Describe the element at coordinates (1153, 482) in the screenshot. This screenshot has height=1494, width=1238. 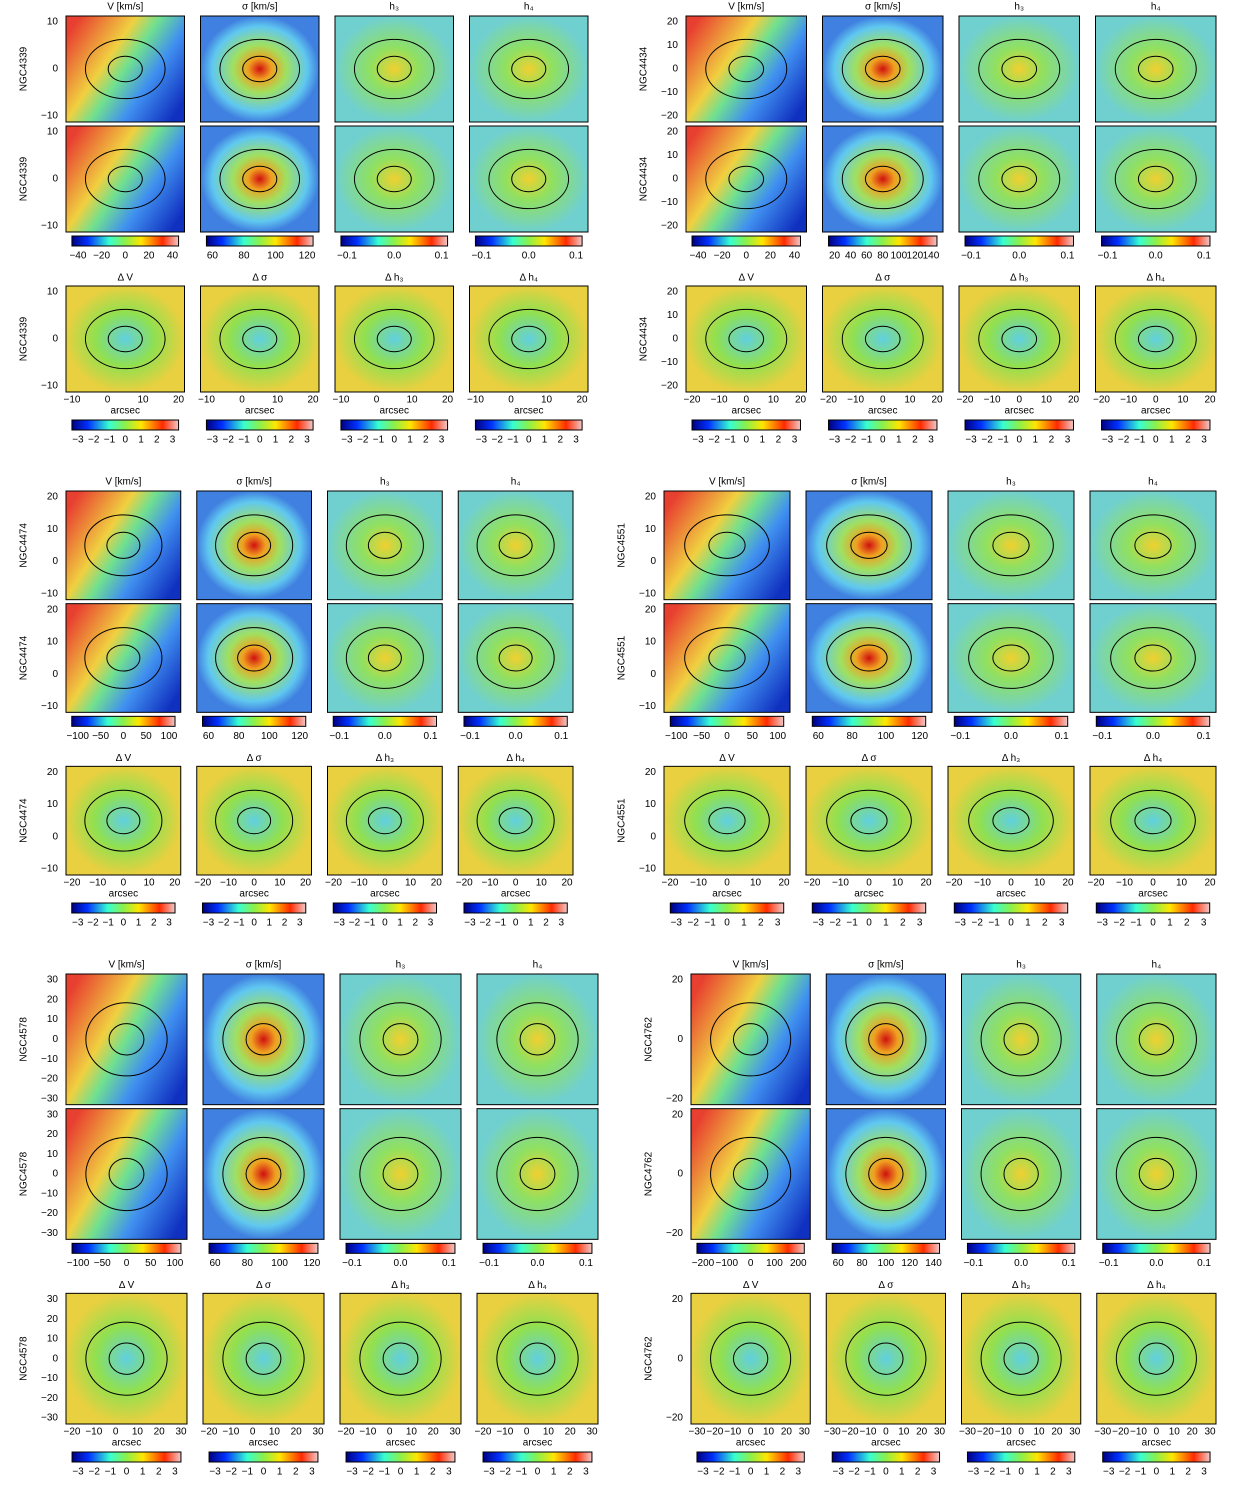
I see `map-title: h₄` at that location.